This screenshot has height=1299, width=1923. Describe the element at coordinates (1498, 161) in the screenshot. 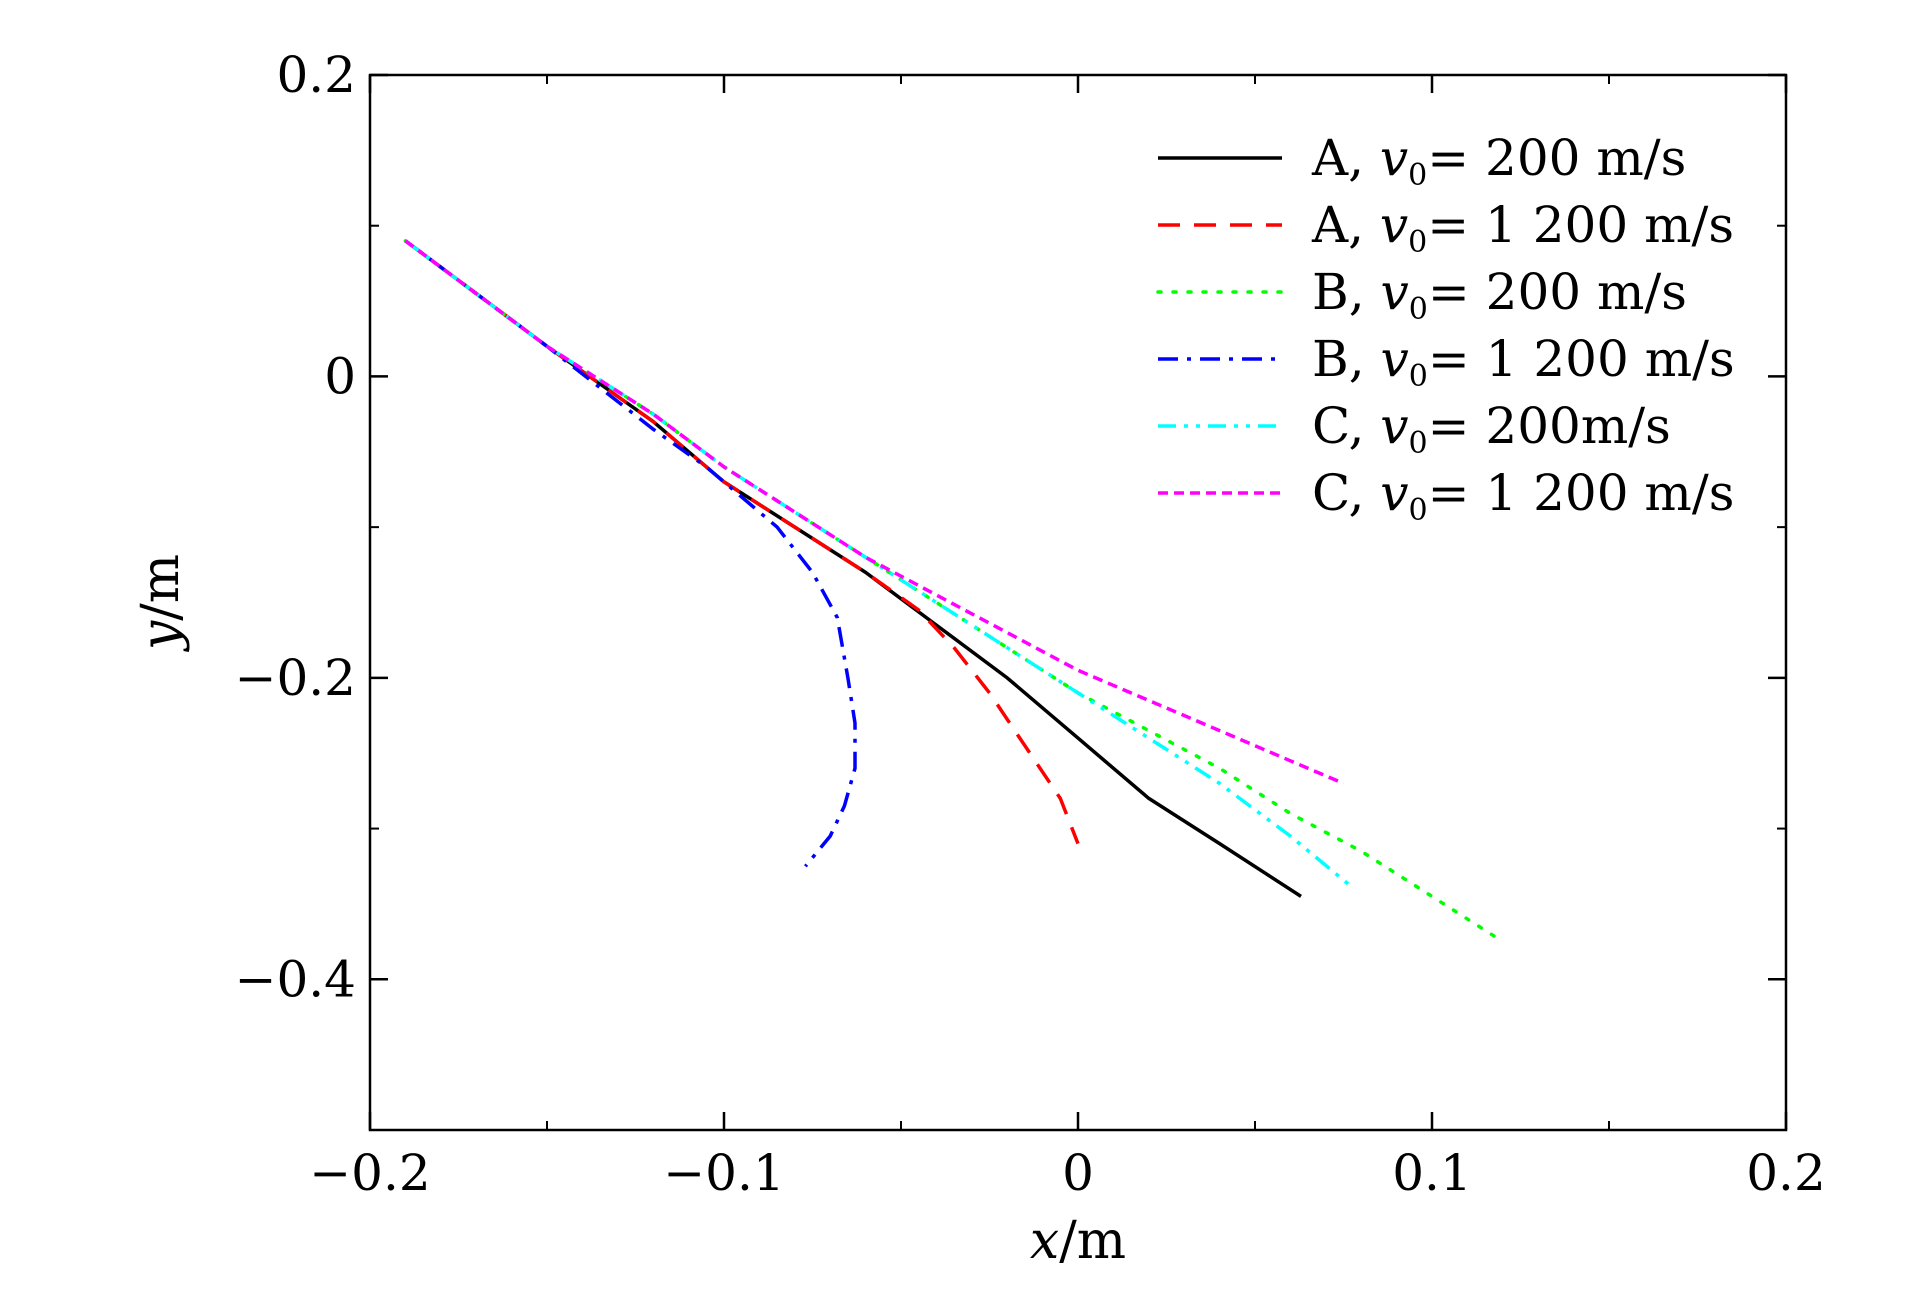

I see `legend-label-1: A, v0= 200 m/s` at that location.